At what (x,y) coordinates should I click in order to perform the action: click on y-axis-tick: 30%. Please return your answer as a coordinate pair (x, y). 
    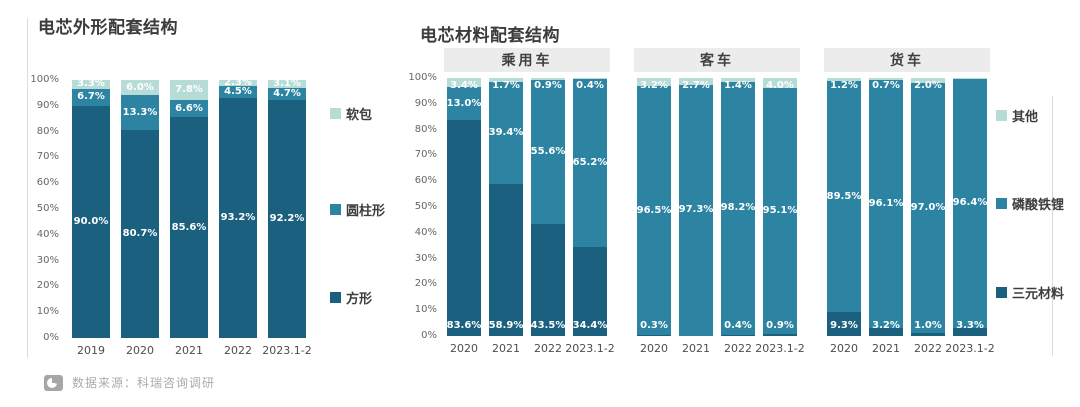
    Looking at the image, I should click on (47, 260).